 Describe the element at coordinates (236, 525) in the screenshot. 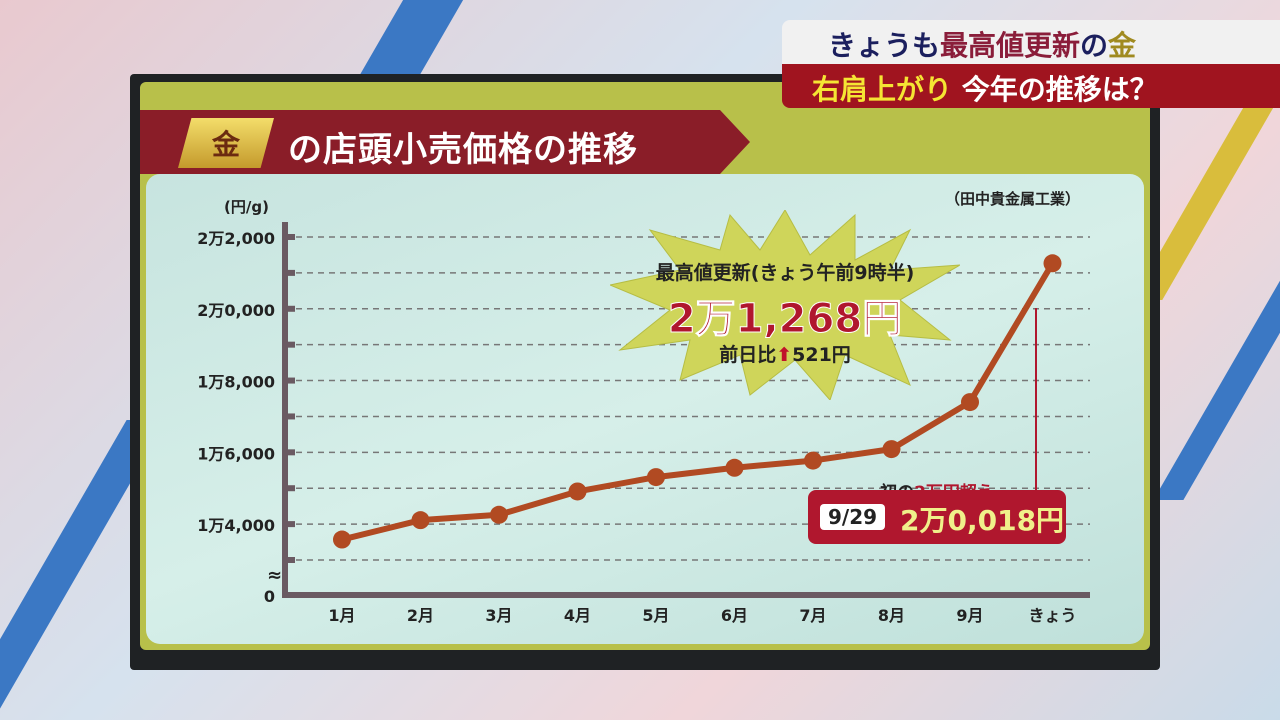

I see `y-tick-label: 1万4,000` at that location.